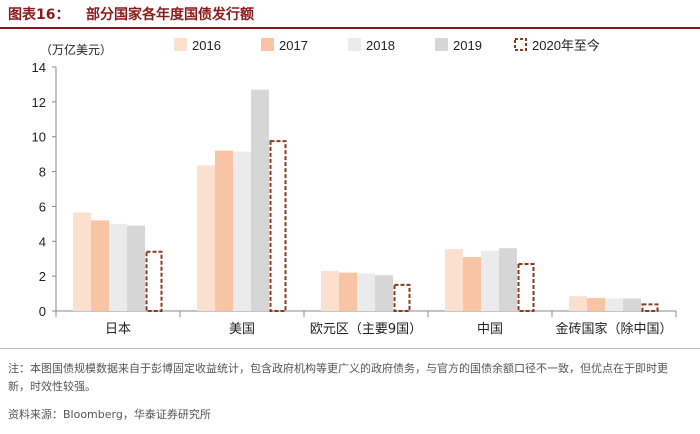 The height and width of the screenshot is (434, 700). Describe the element at coordinates (170, 15) in the screenshot. I see `figure-title: 部分国家各年度国债发行额` at that location.